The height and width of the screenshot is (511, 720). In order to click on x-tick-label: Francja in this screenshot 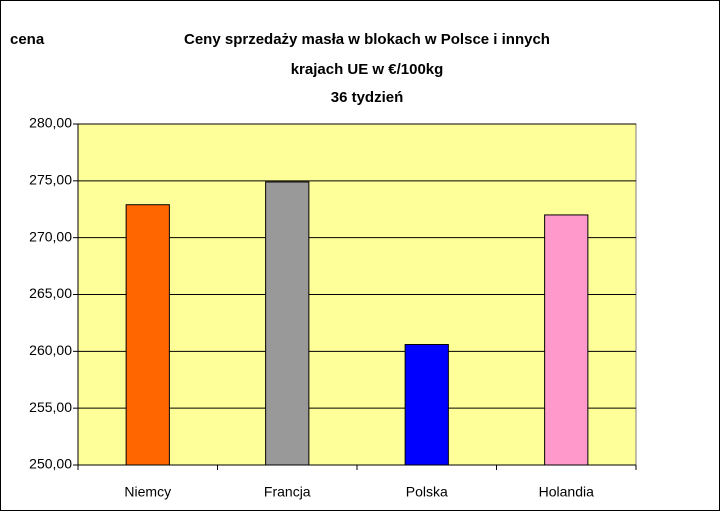, I will do `click(287, 492)`.